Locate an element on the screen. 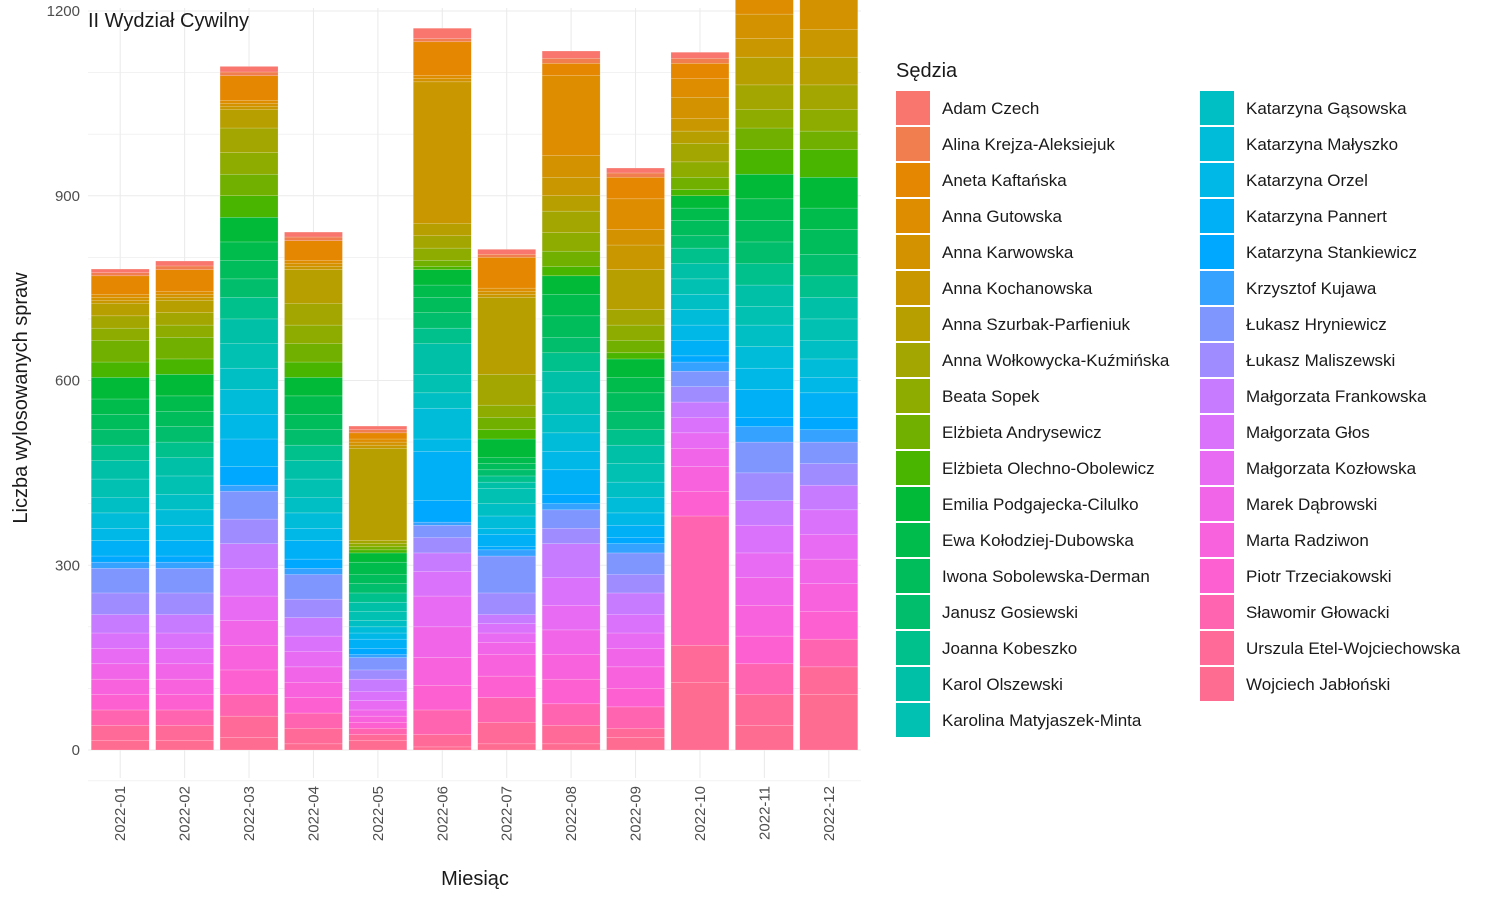 The width and height of the screenshot is (1500, 900). x-tick-label: 2022-07 is located at coordinates (507, 813).